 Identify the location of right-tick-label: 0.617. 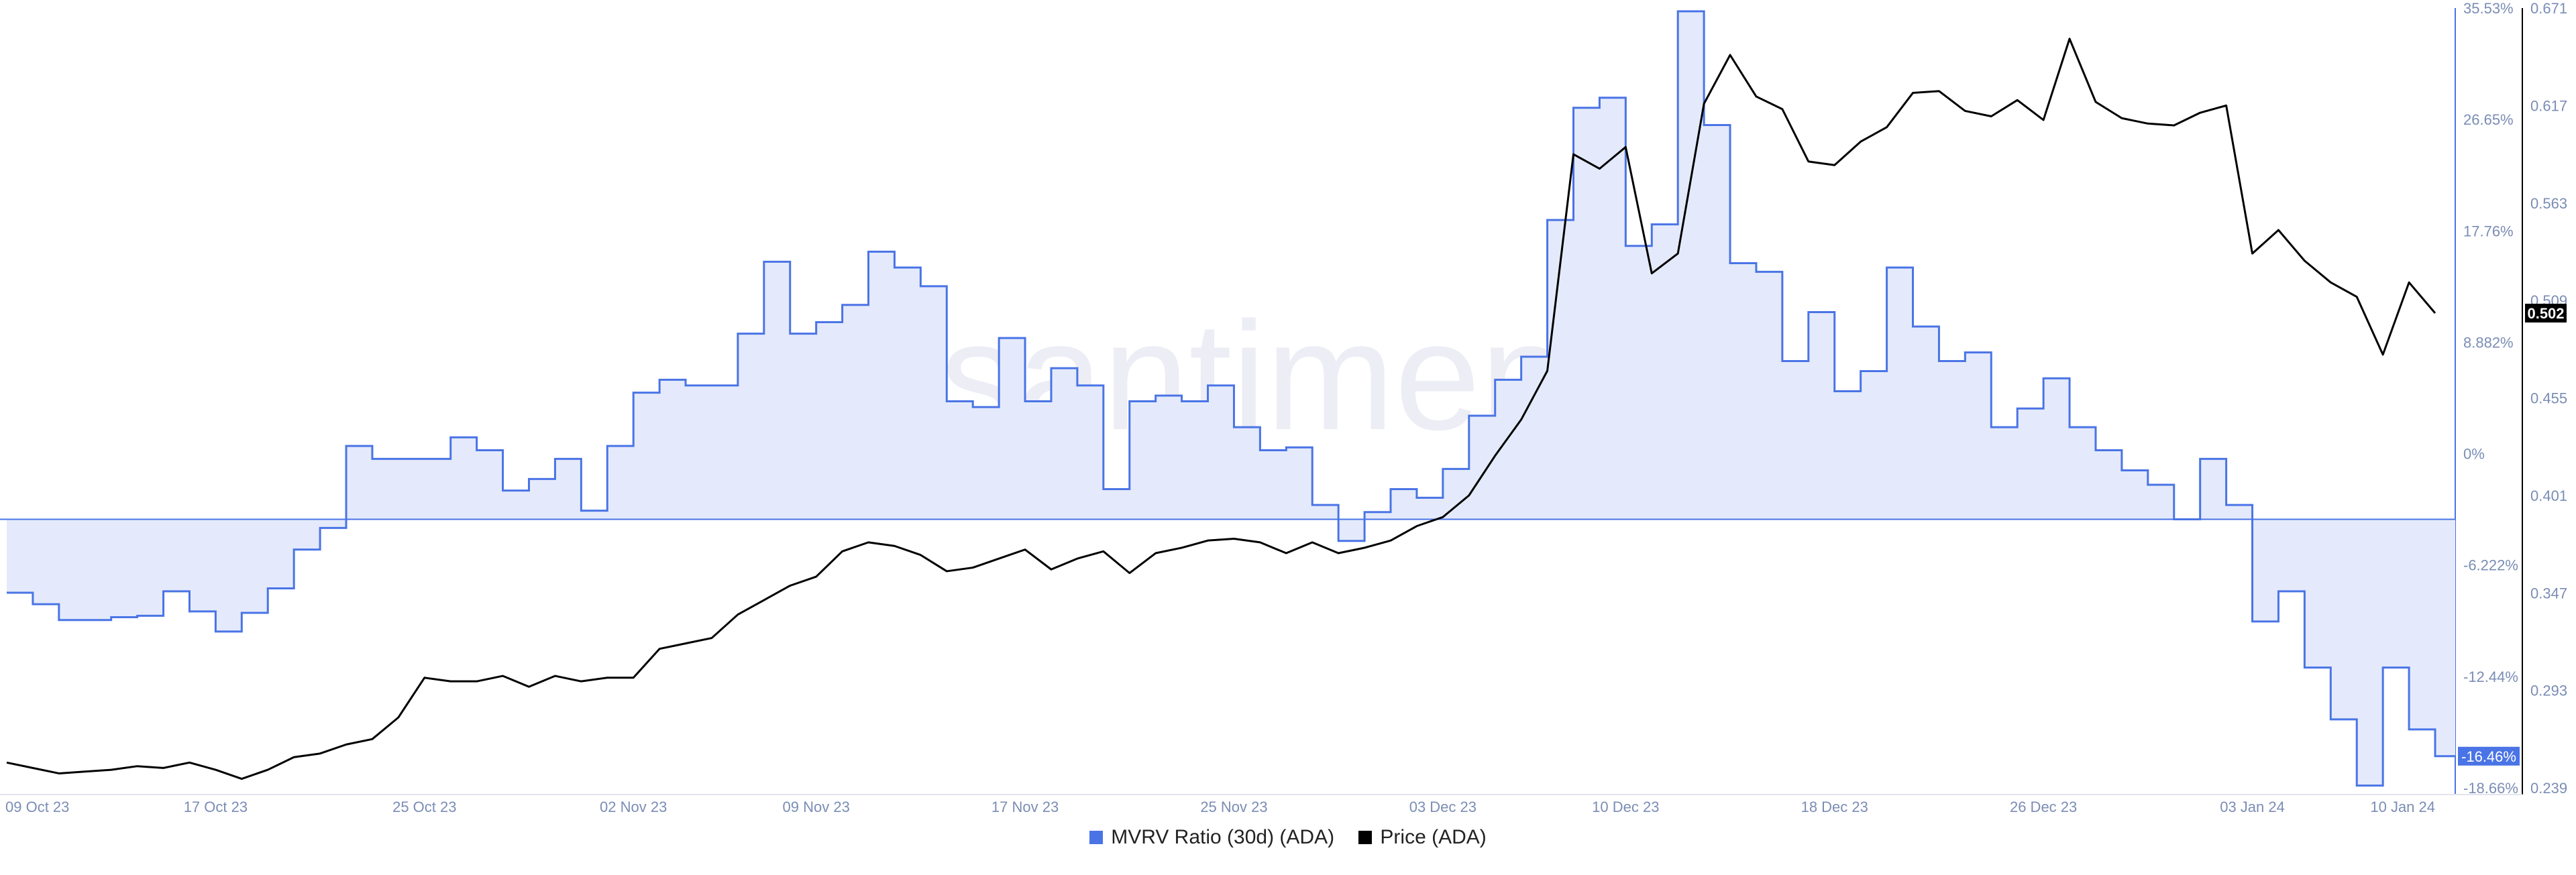
(2548, 105).